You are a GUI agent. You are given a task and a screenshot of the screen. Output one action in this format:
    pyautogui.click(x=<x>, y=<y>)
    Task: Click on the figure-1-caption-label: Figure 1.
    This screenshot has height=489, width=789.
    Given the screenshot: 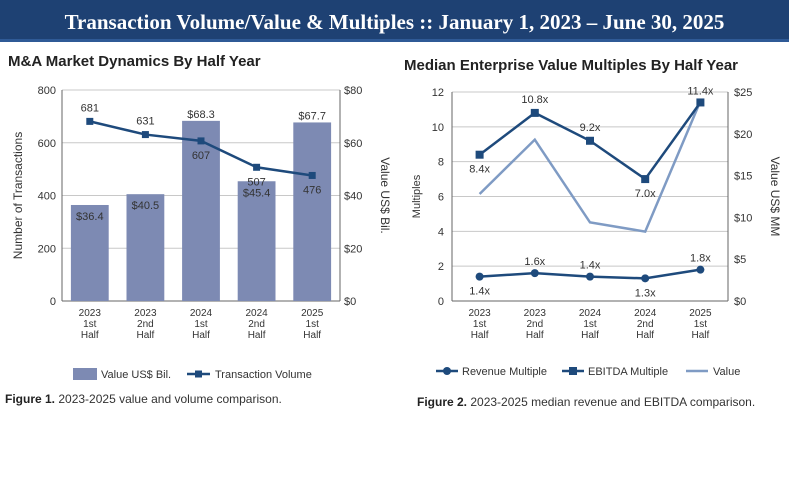 What is the action you would take?
    pyautogui.click(x=30, y=399)
    